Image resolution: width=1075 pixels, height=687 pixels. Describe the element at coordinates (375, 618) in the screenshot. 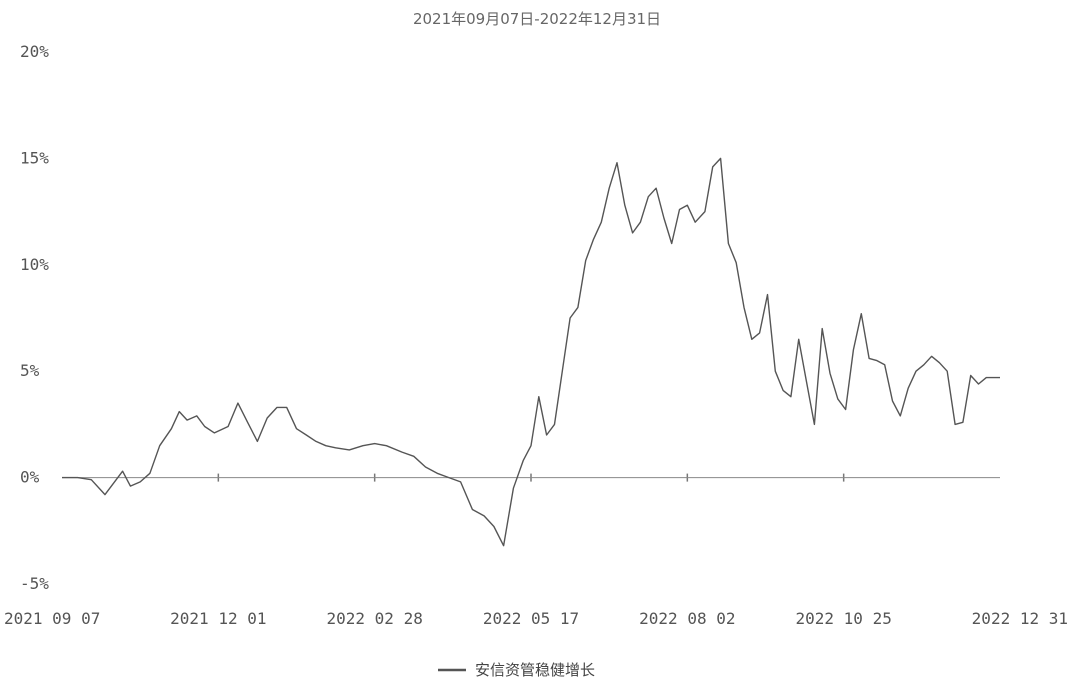

I see `x-tick-label: 2022 02 28` at that location.